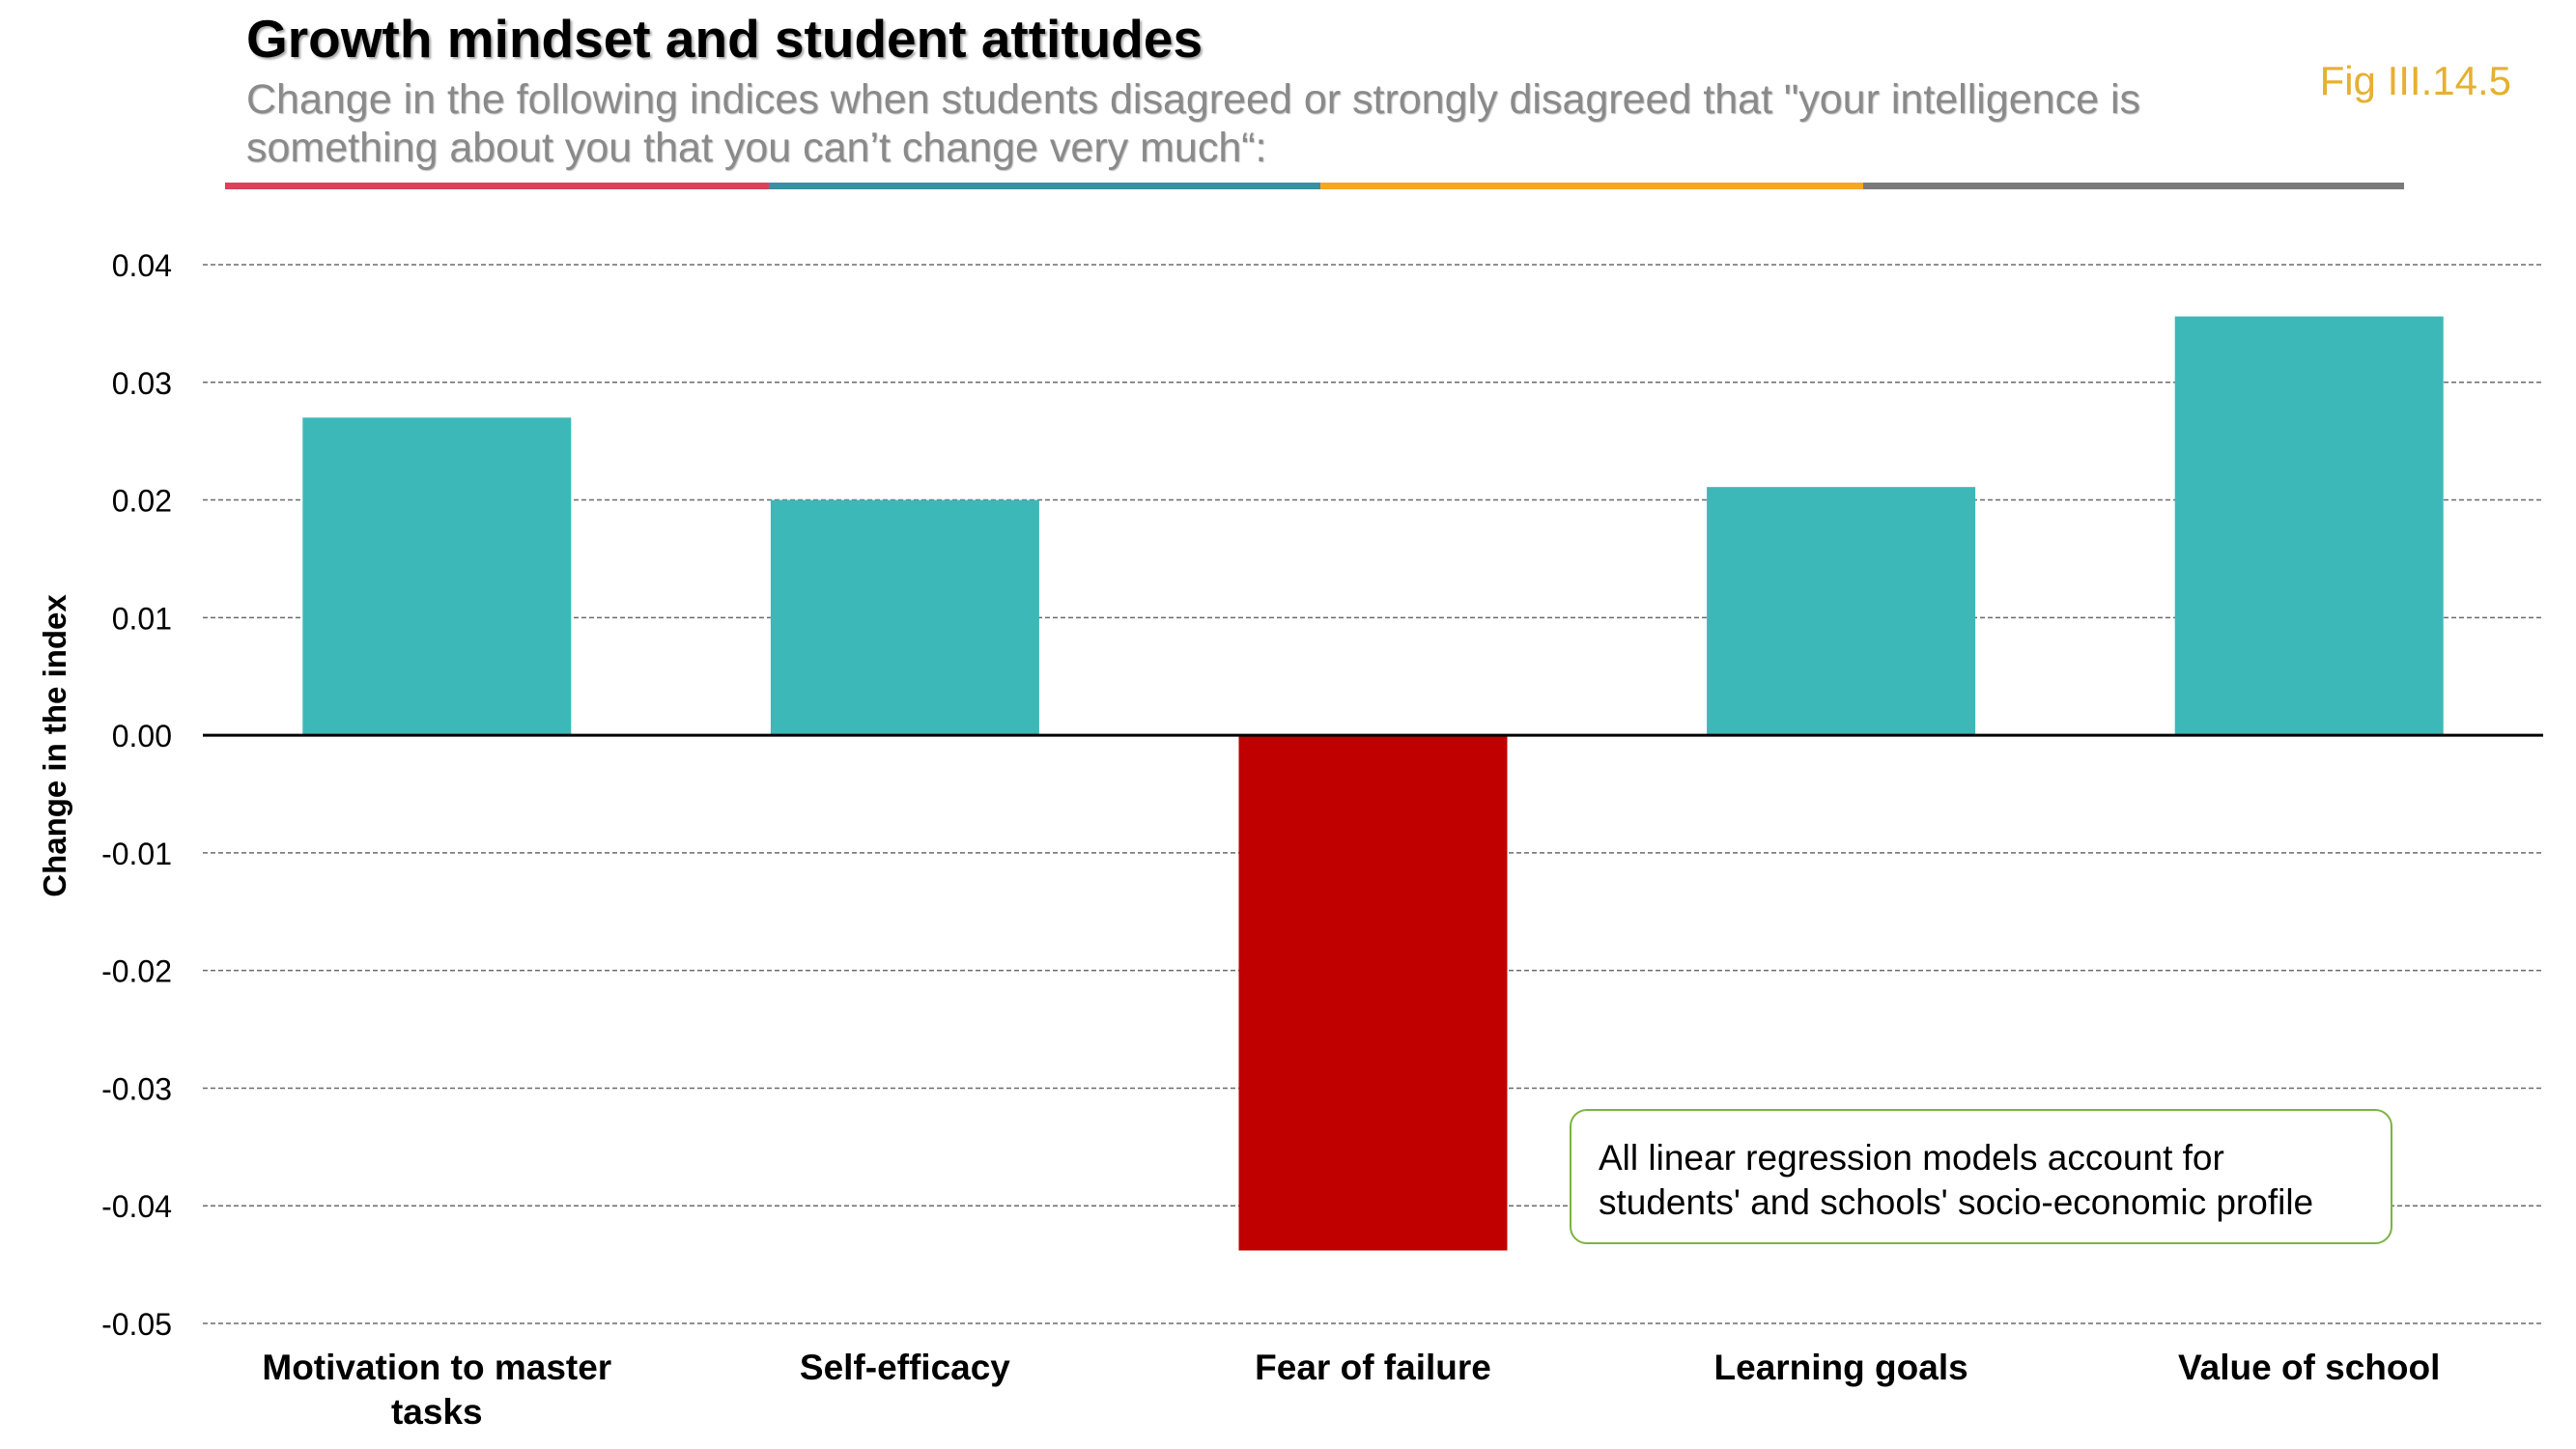 This screenshot has height=1449, width=2576. Describe the element at coordinates (2309, 1367) in the screenshot. I see `x-tick-label: Value of school` at that location.